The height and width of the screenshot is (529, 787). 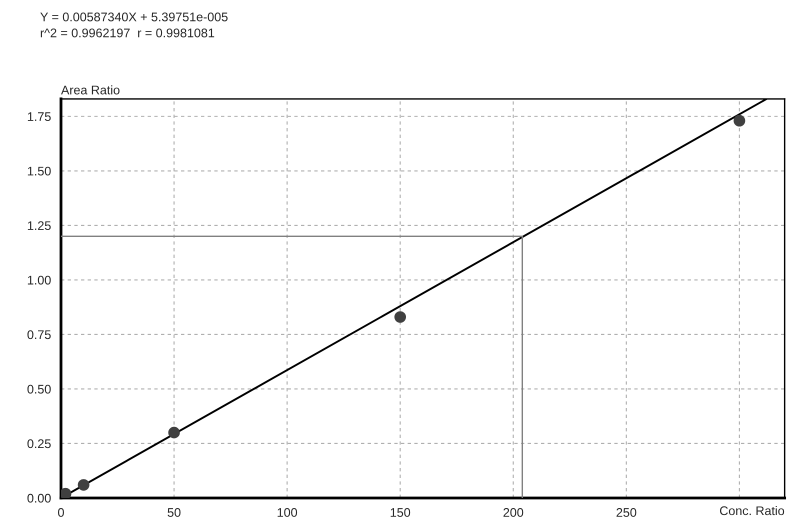 I want to click on x-tick-label: 0, so click(x=61, y=512).